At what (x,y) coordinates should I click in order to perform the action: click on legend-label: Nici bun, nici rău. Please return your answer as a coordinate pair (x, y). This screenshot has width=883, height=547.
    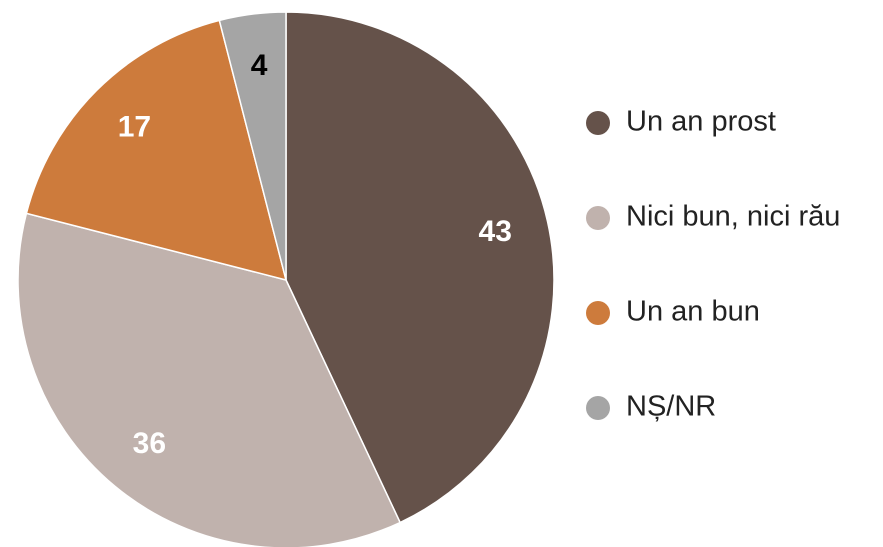
    Looking at the image, I should click on (733, 217).